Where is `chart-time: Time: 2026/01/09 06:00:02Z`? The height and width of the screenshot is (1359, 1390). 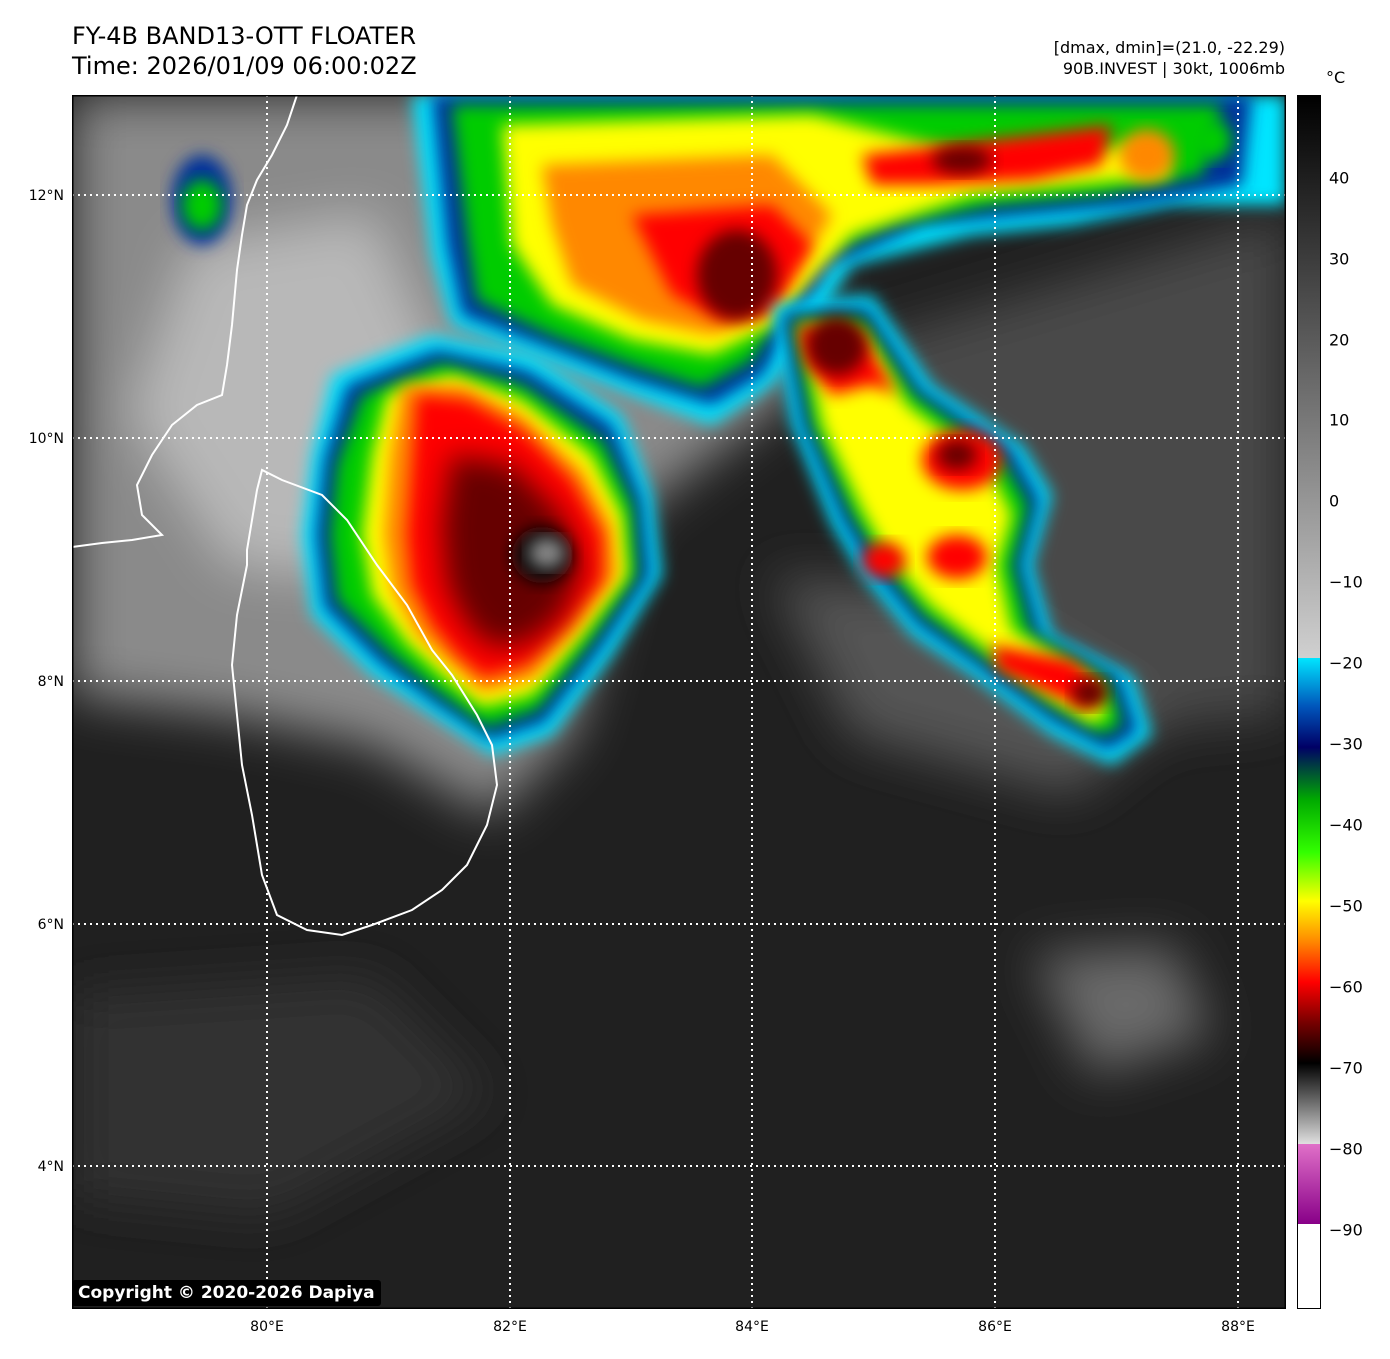 chart-time: Time: 2026/01/09 06:00:02Z is located at coordinates (244, 66).